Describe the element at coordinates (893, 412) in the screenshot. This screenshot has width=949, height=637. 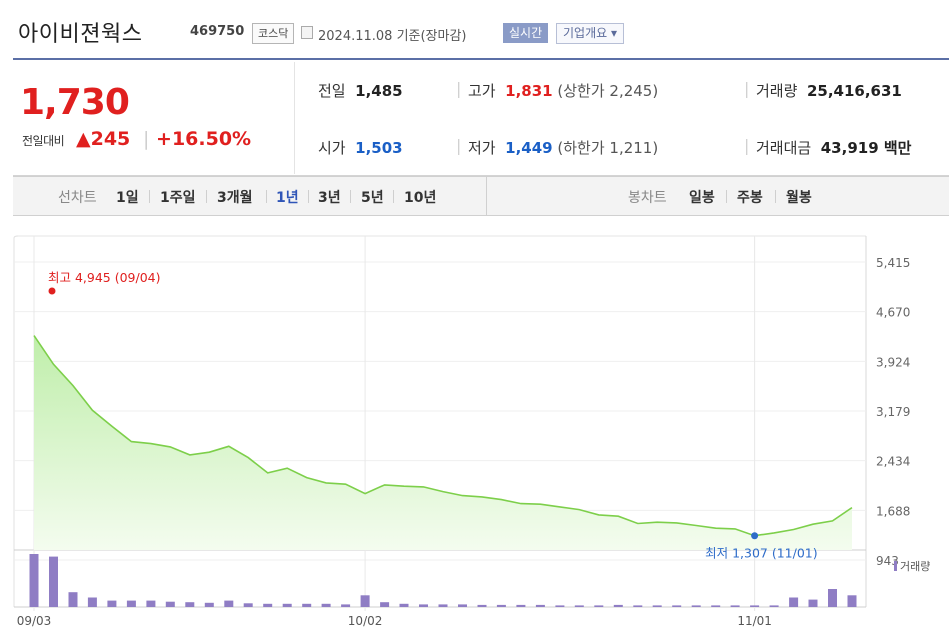
I see `y-tick-label: 3,179` at that location.